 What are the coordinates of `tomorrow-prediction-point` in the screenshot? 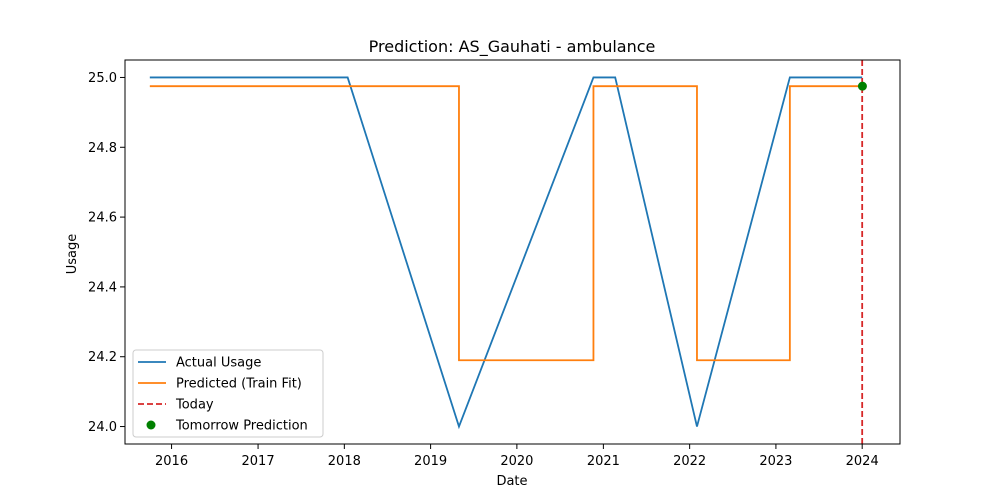 It's located at (862, 86).